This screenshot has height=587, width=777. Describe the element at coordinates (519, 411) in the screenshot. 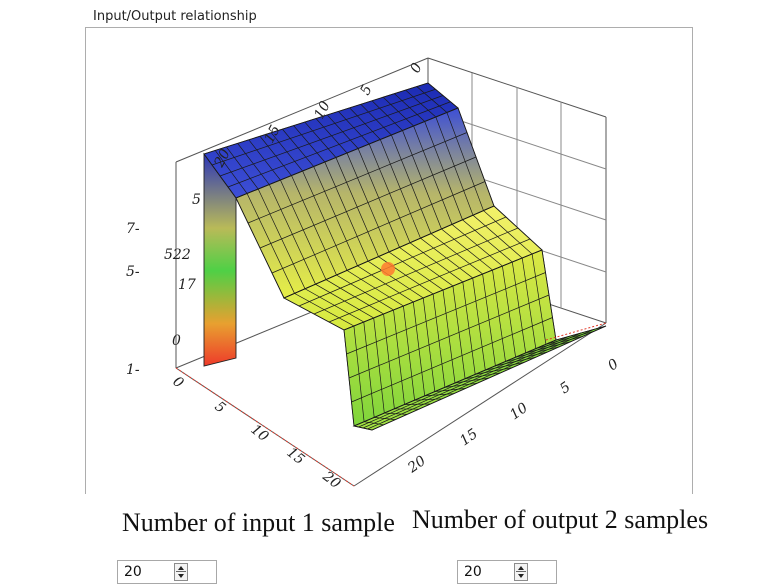

I see `y-tick-2: 10` at that location.